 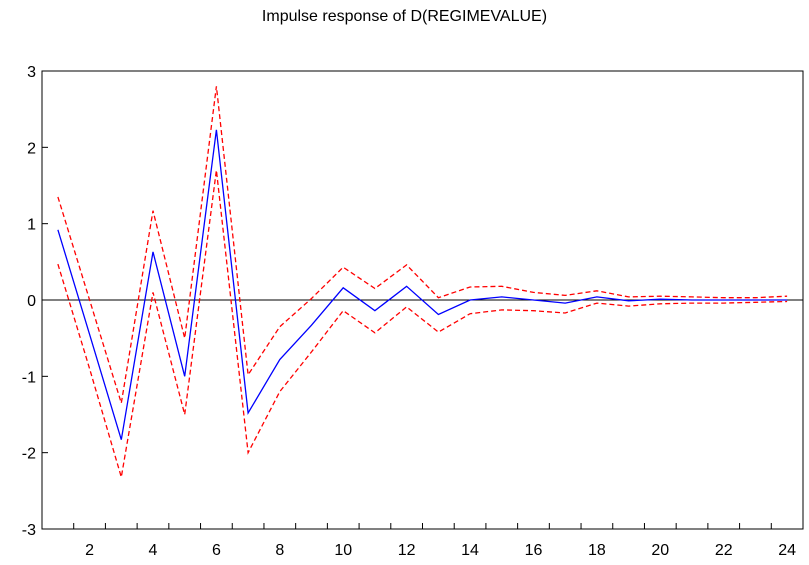 I want to click on y-tick-label: 0, so click(x=31, y=301).